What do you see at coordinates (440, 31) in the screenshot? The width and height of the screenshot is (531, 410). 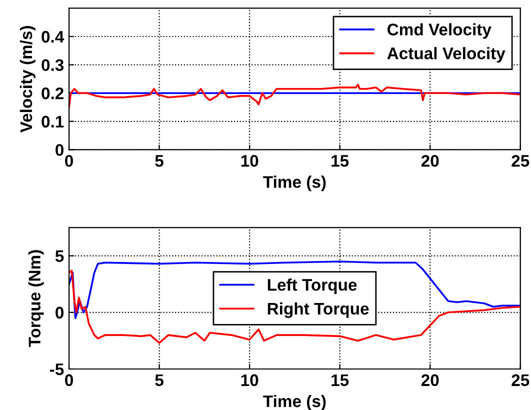 I see `legend-label: Cmd Velocity` at bounding box center [440, 31].